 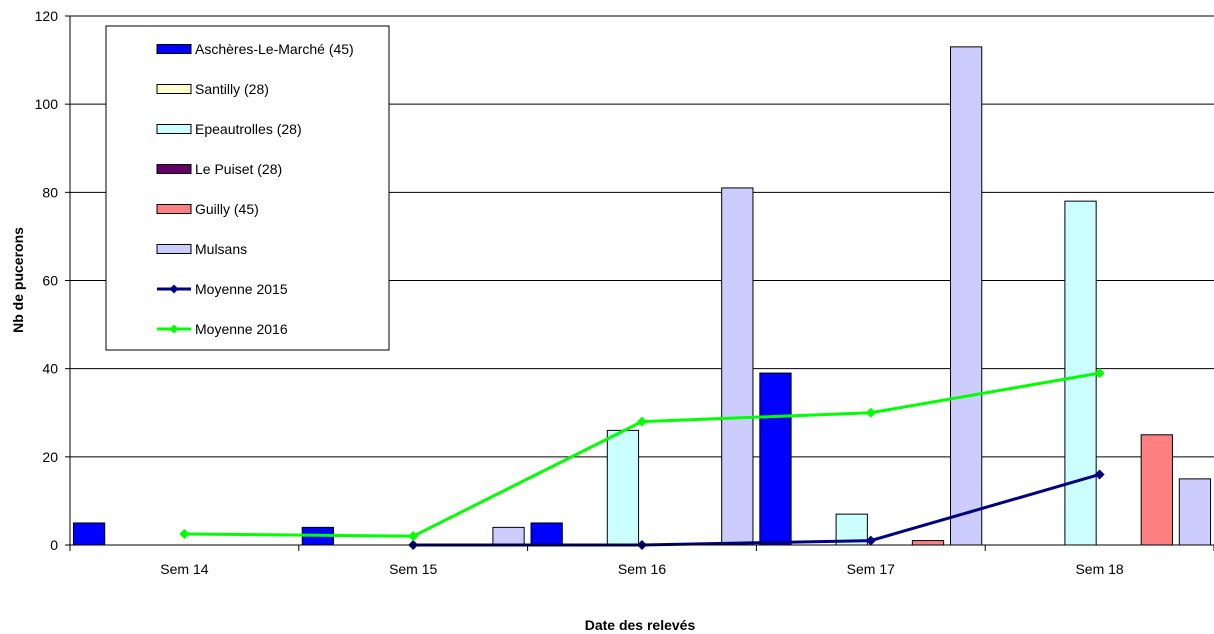 I want to click on legend-label: Santilly (28), so click(x=232, y=89).